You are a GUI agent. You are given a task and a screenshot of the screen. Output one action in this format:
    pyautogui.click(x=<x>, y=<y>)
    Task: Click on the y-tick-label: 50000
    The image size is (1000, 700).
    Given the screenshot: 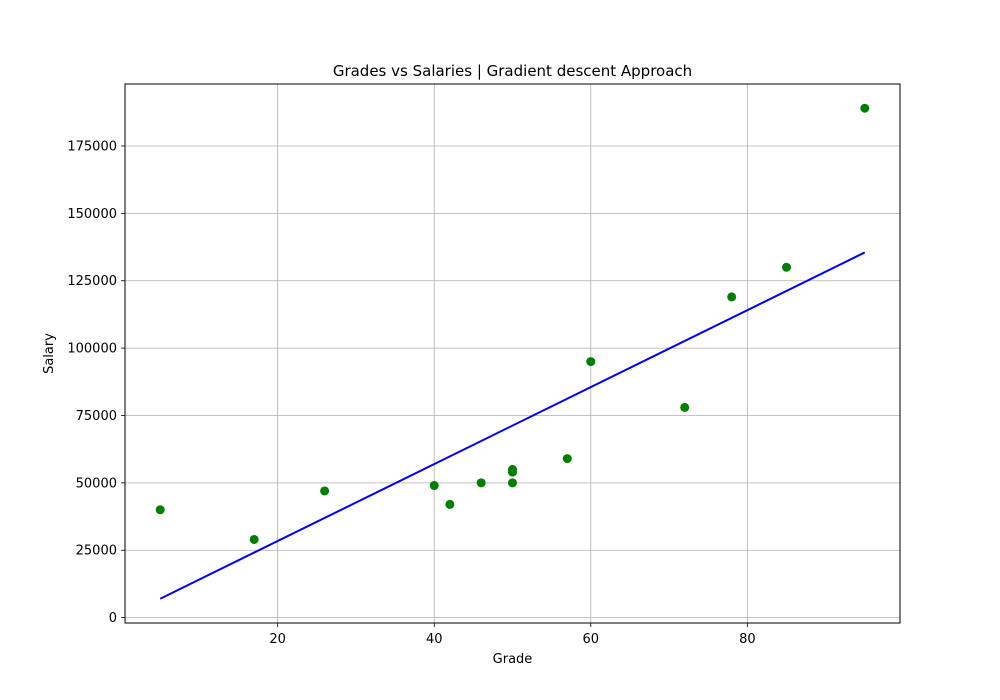 What is the action you would take?
    pyautogui.click(x=96, y=483)
    